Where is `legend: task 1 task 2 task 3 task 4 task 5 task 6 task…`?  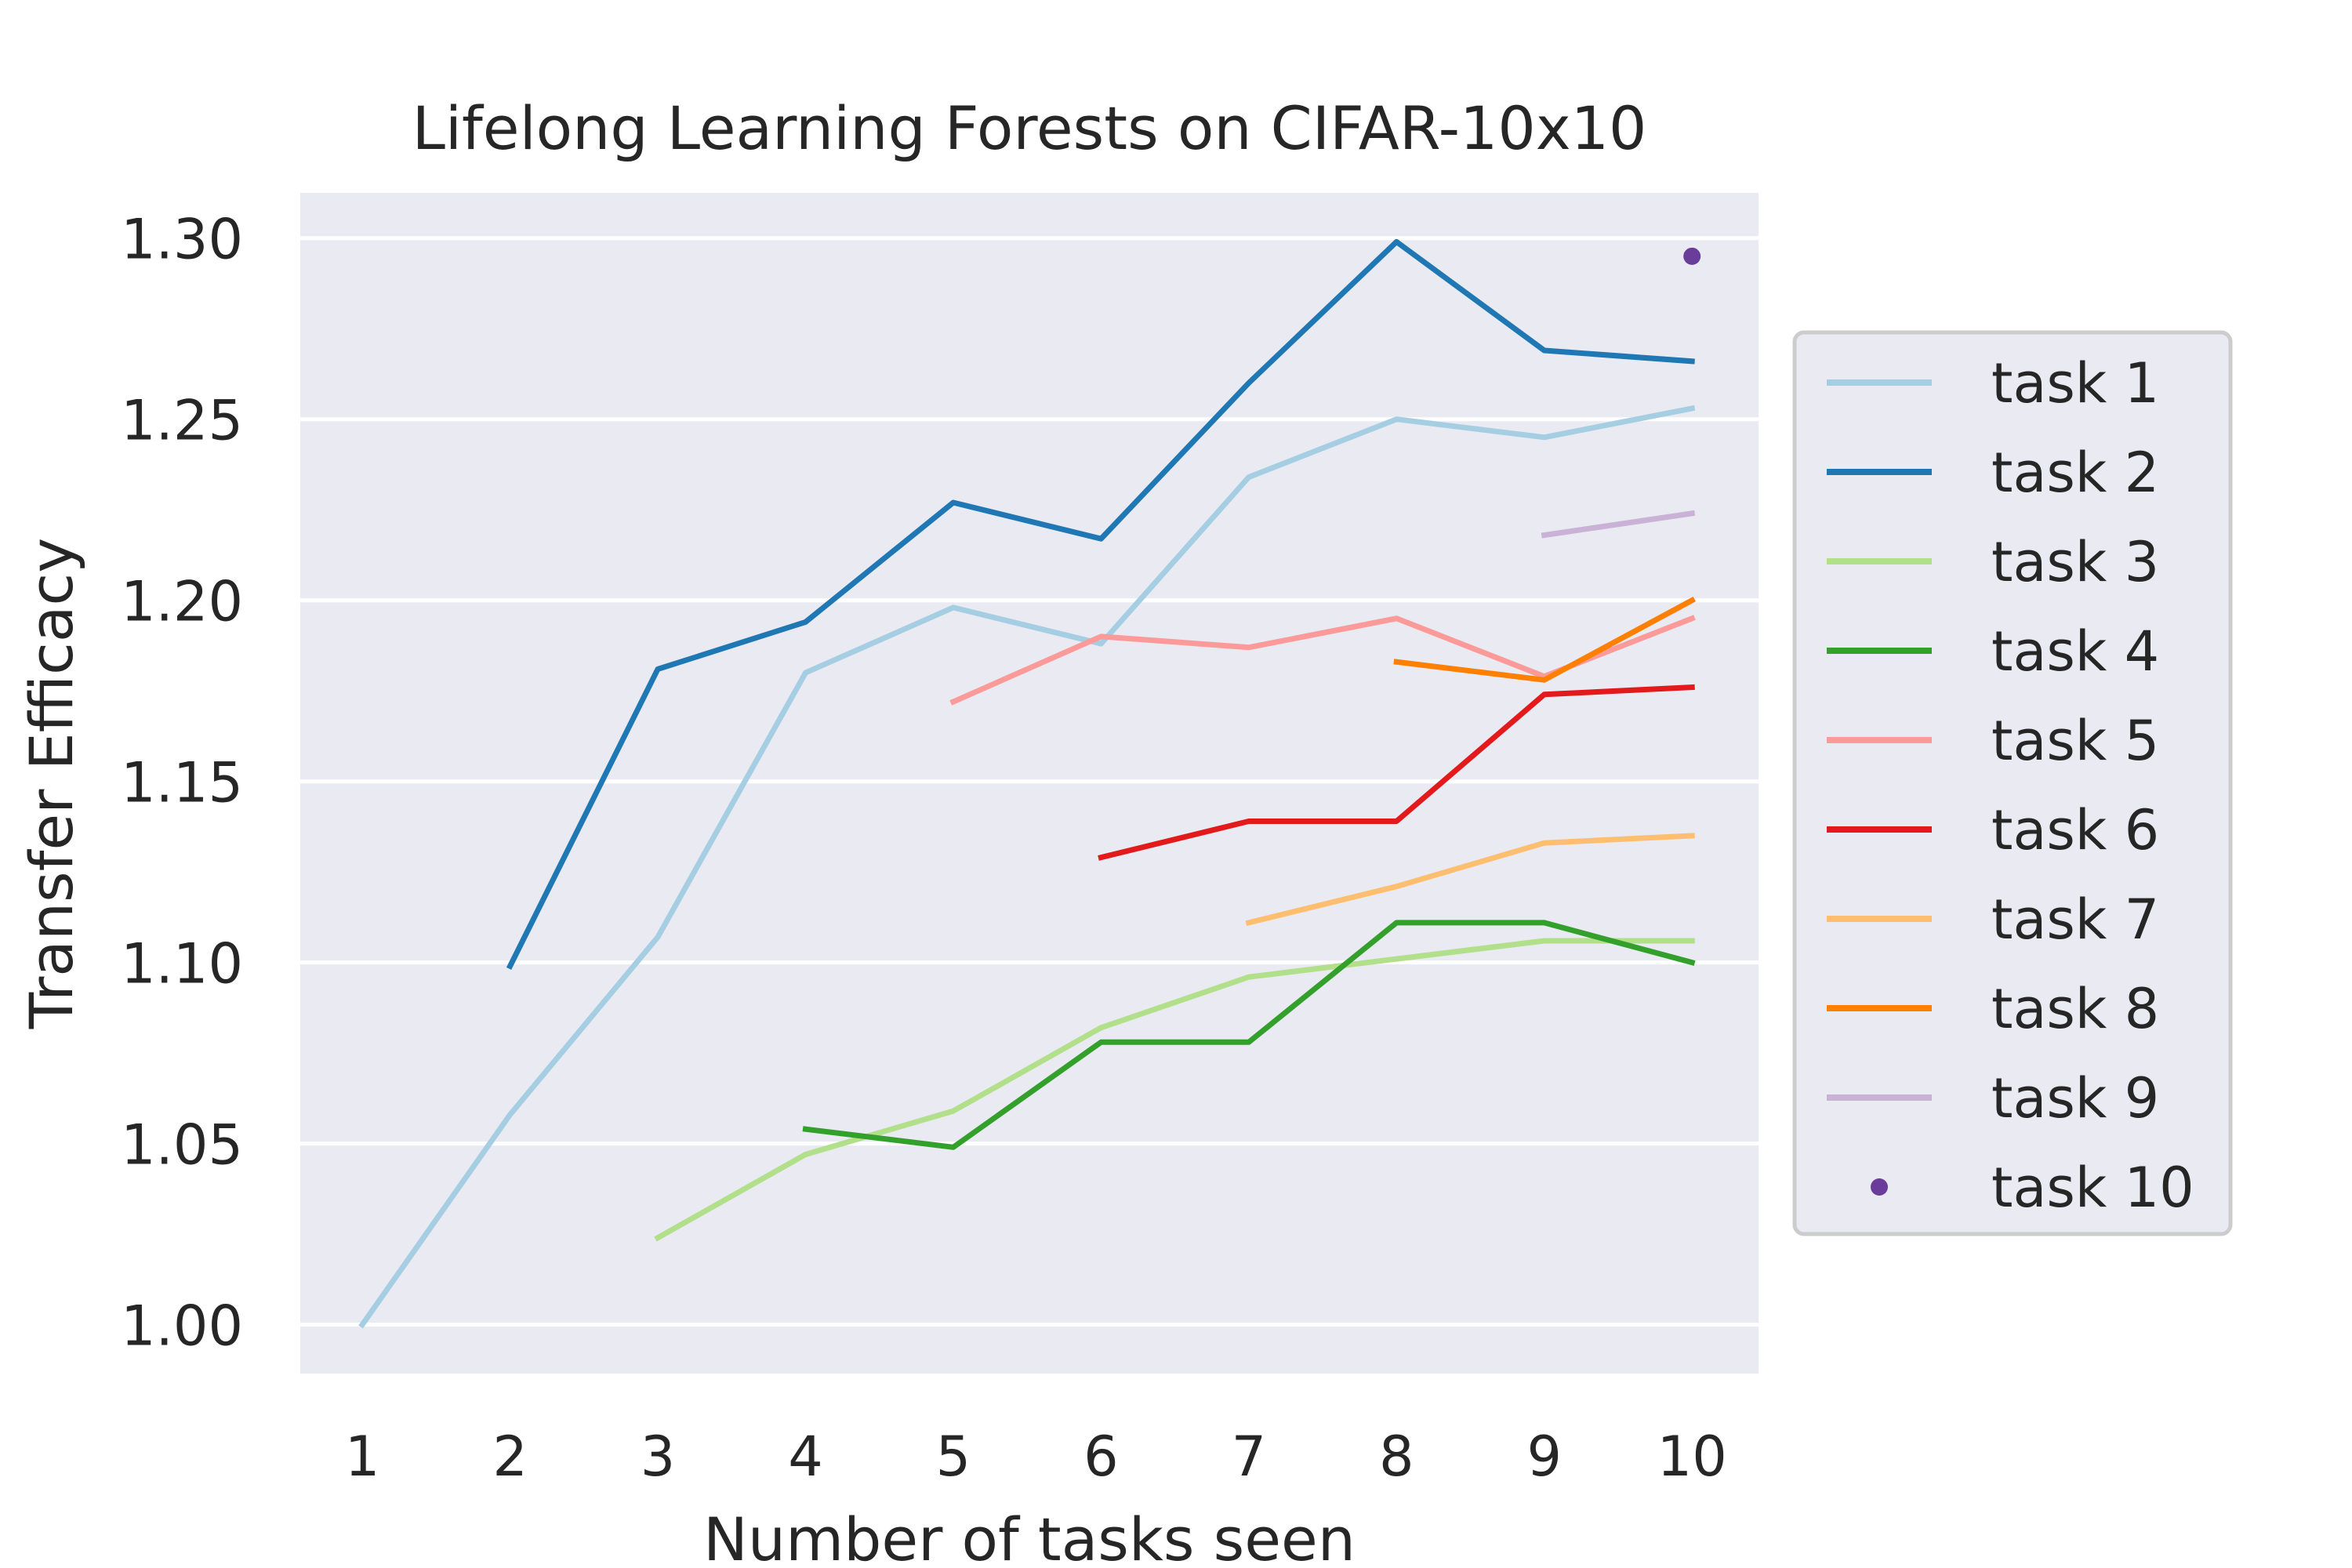
legend: task 1 task 2 task 3 task 4 task 5 task 6 task… is located at coordinates (2013, 783).